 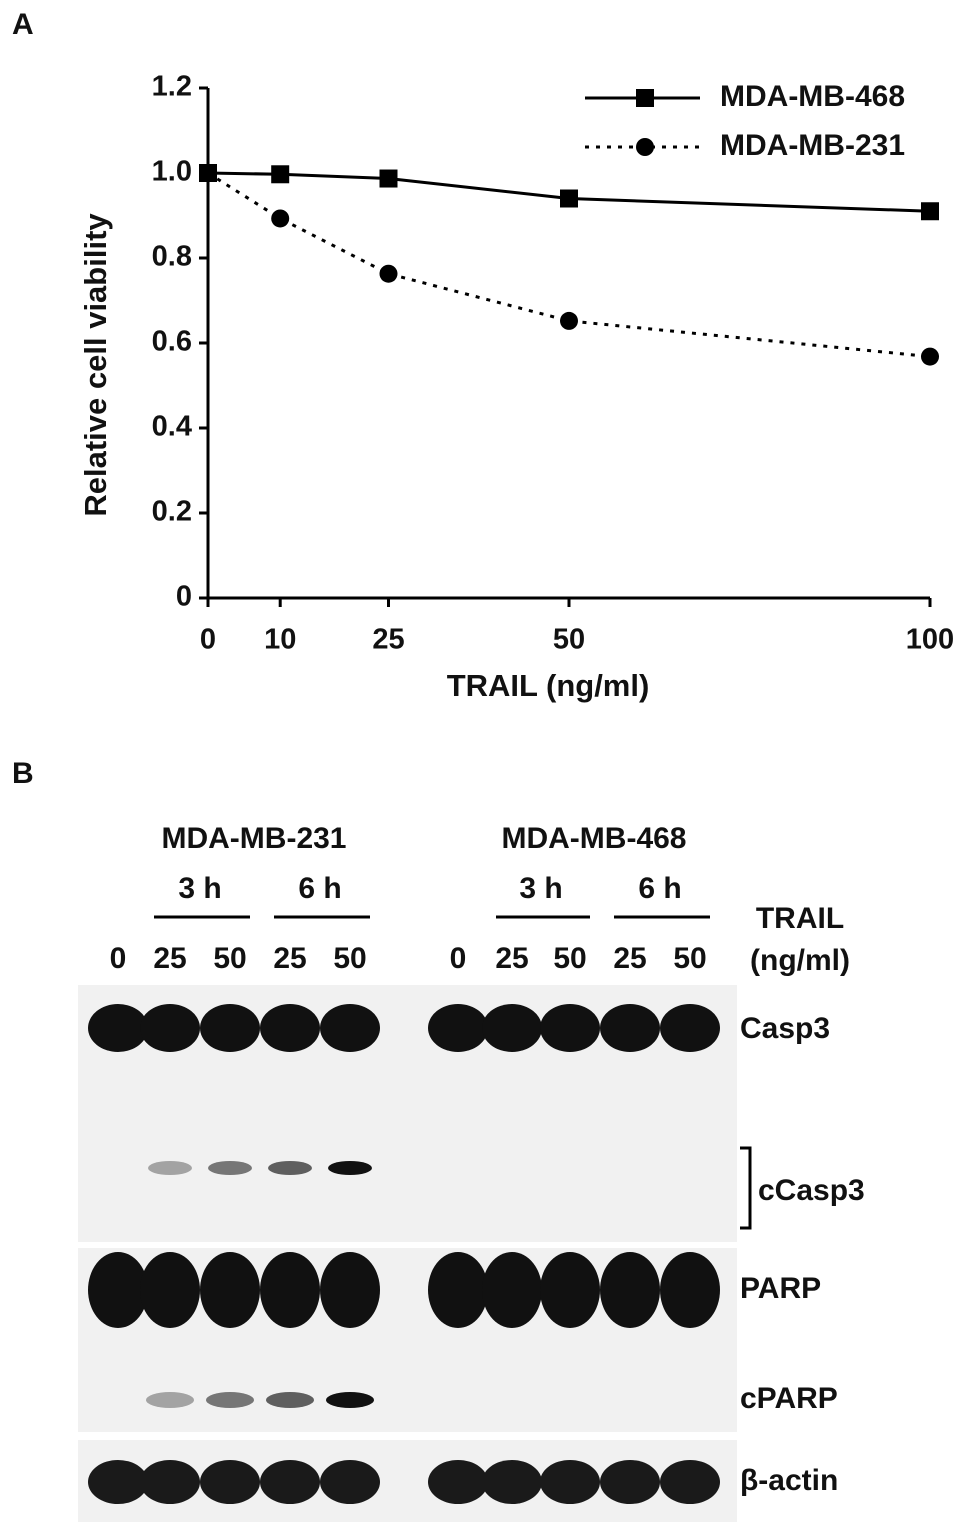 I want to click on bracket, so click(x=746, y=1188).